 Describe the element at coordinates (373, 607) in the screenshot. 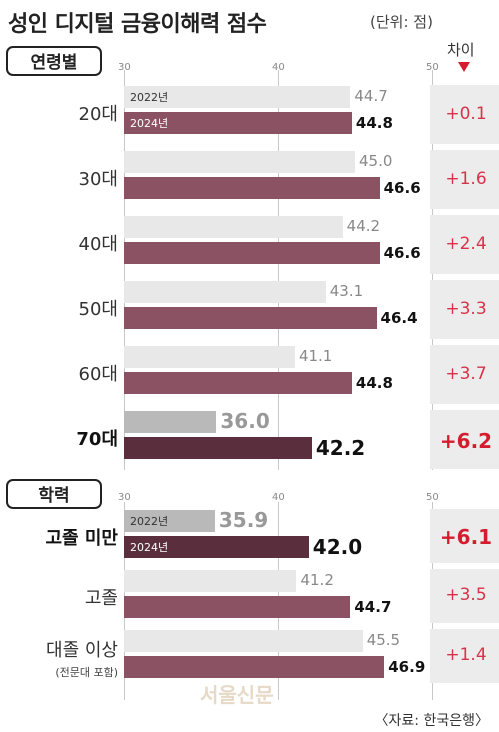

I see `value-label-2024: 44.7` at that location.